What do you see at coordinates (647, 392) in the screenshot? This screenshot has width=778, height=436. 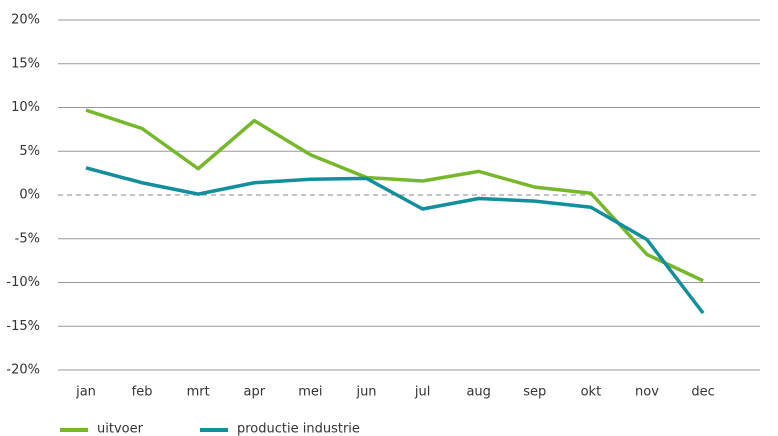 I see `x-tick-label: nov` at bounding box center [647, 392].